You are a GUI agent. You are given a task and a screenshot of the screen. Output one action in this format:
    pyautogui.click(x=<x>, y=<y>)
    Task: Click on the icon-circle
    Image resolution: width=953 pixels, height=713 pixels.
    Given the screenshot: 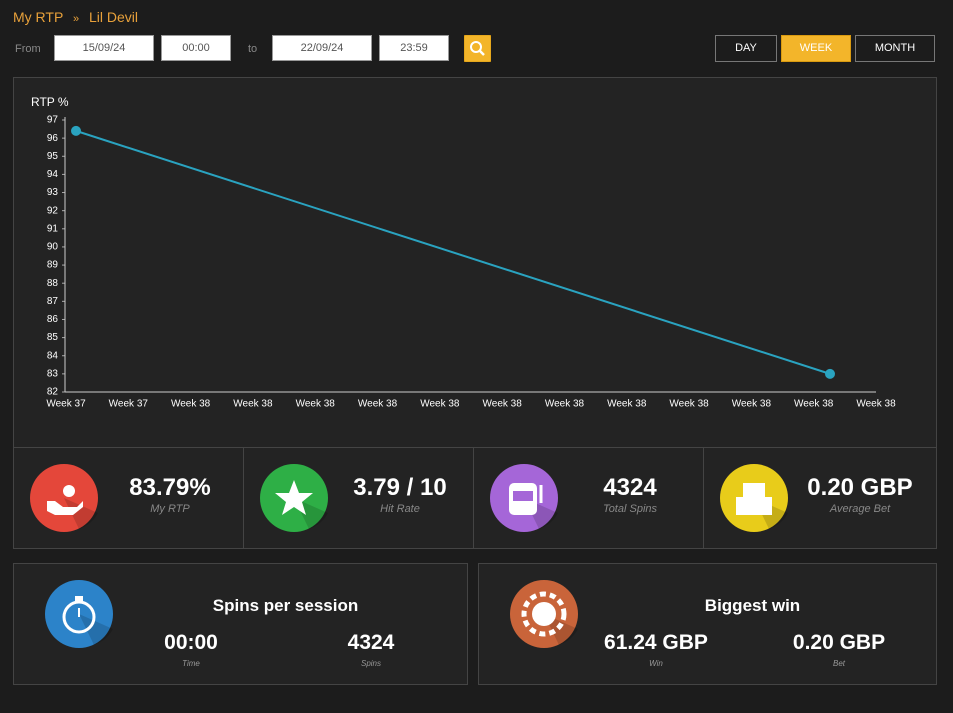 What is the action you would take?
    pyautogui.click(x=64, y=498)
    